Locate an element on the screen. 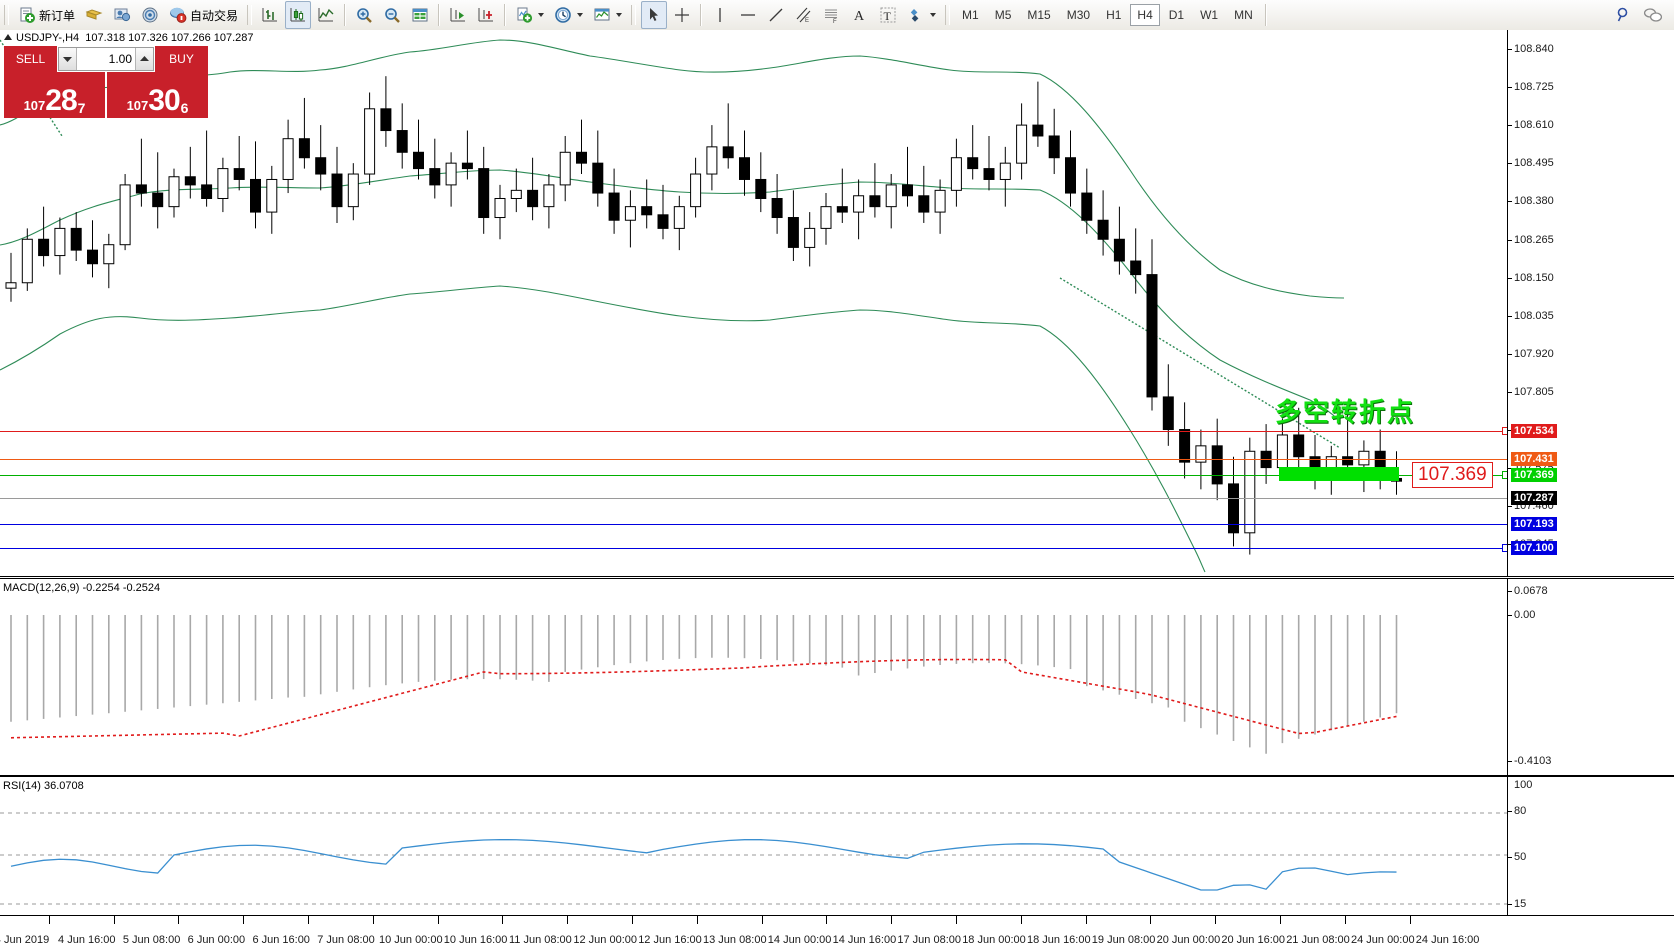  price-badge-107100: 107.100 is located at coordinates (1534, 548).